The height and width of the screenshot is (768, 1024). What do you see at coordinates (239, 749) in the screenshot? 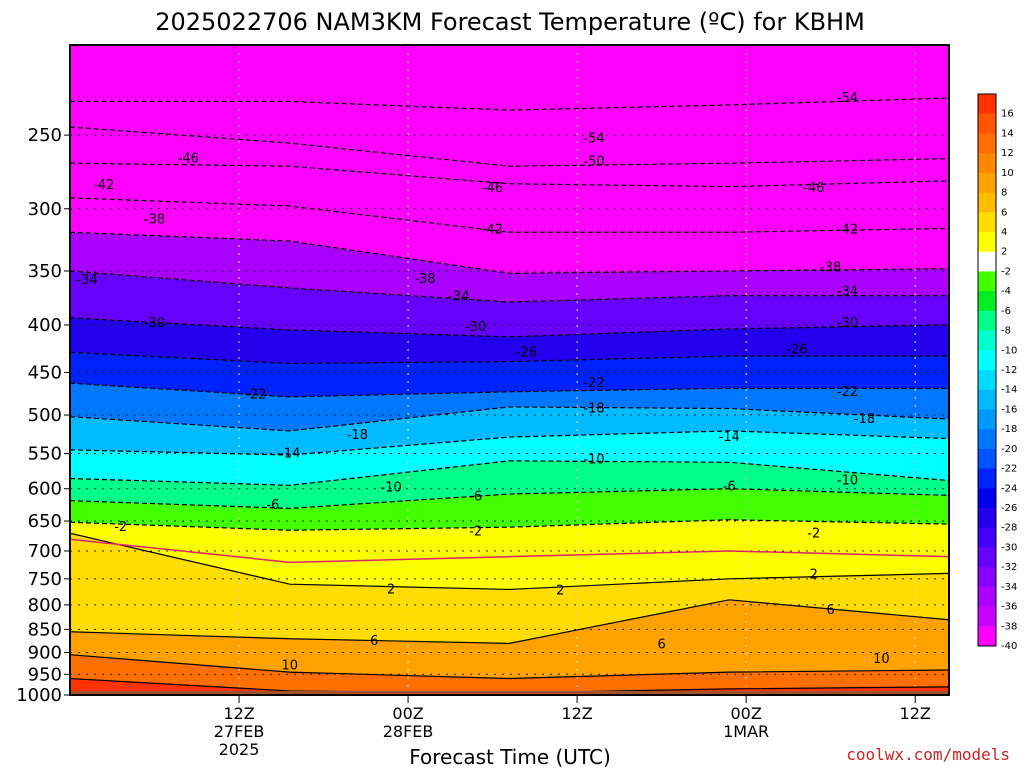
I see `x-tick-label: 2025` at bounding box center [239, 749].